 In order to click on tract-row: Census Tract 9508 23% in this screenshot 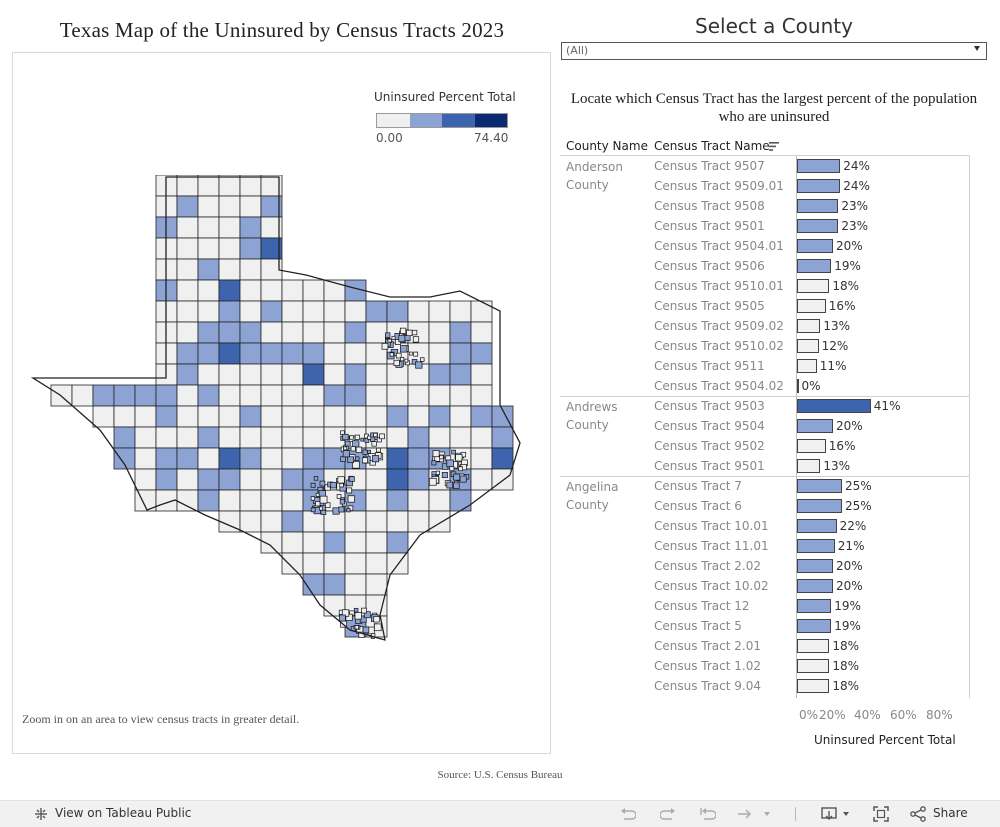, I will do `click(765, 206)`.